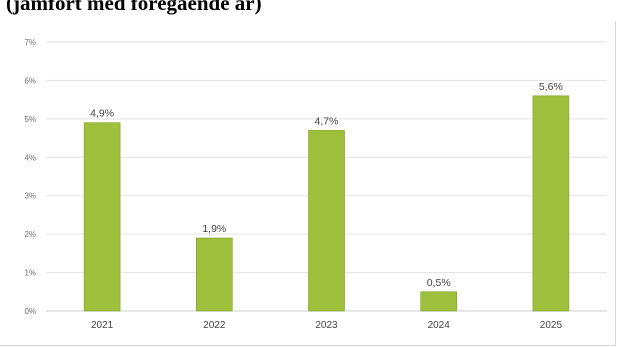 This screenshot has width=617, height=347. I want to click on y-tick-label: 6%, so click(30, 80).